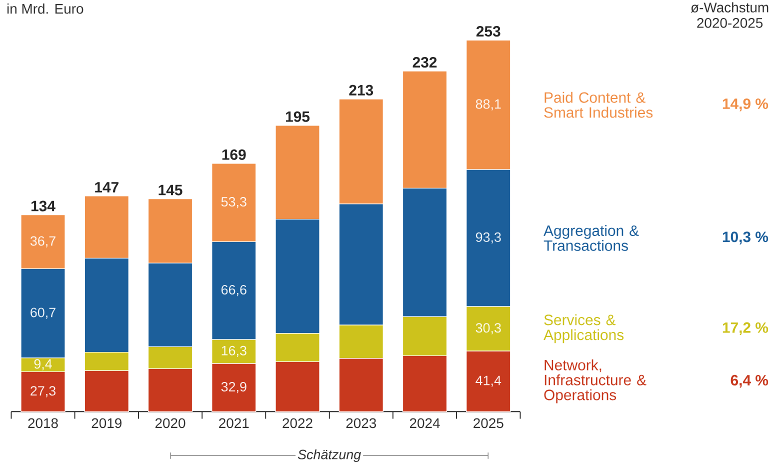 The height and width of the screenshot is (465, 775). I want to click on data-label: 88,1, so click(488, 104).